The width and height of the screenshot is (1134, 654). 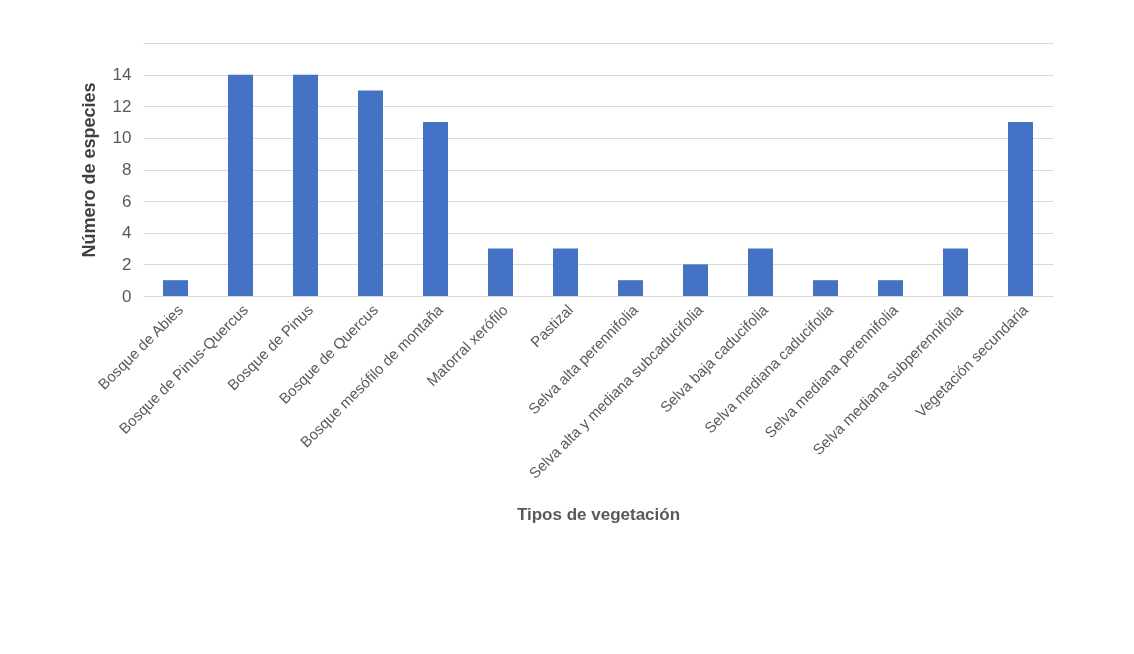 What do you see at coordinates (127, 233) in the screenshot?
I see `y-tick-label: 4` at bounding box center [127, 233].